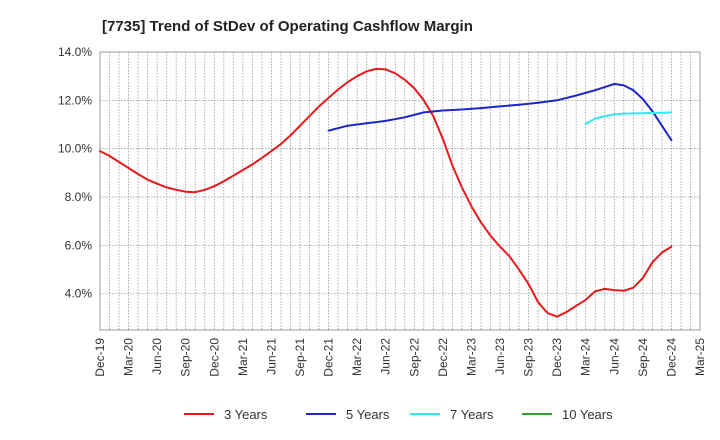 The height and width of the screenshot is (440, 720). What do you see at coordinates (300, 357) in the screenshot?
I see `x-tick-label: Sep-21` at bounding box center [300, 357].